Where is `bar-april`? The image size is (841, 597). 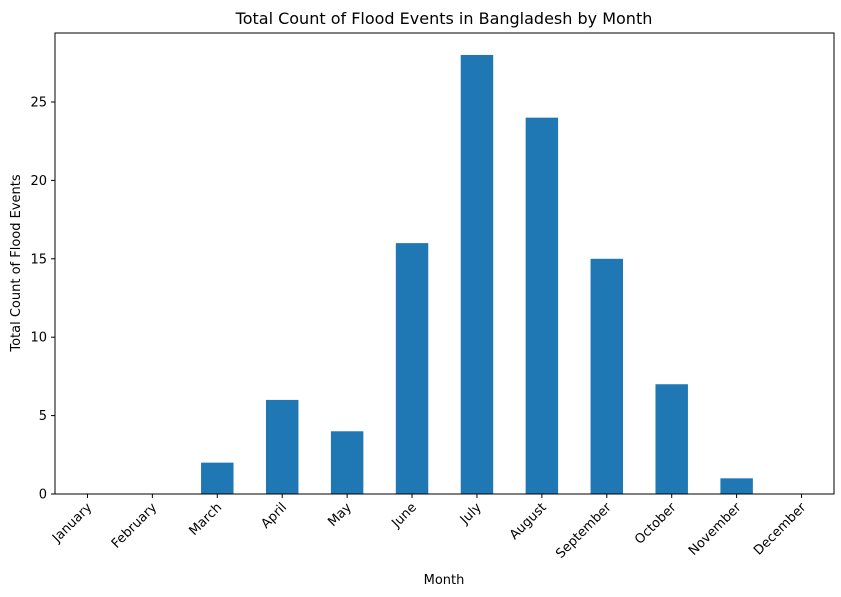
bar-april is located at coordinates (282, 446).